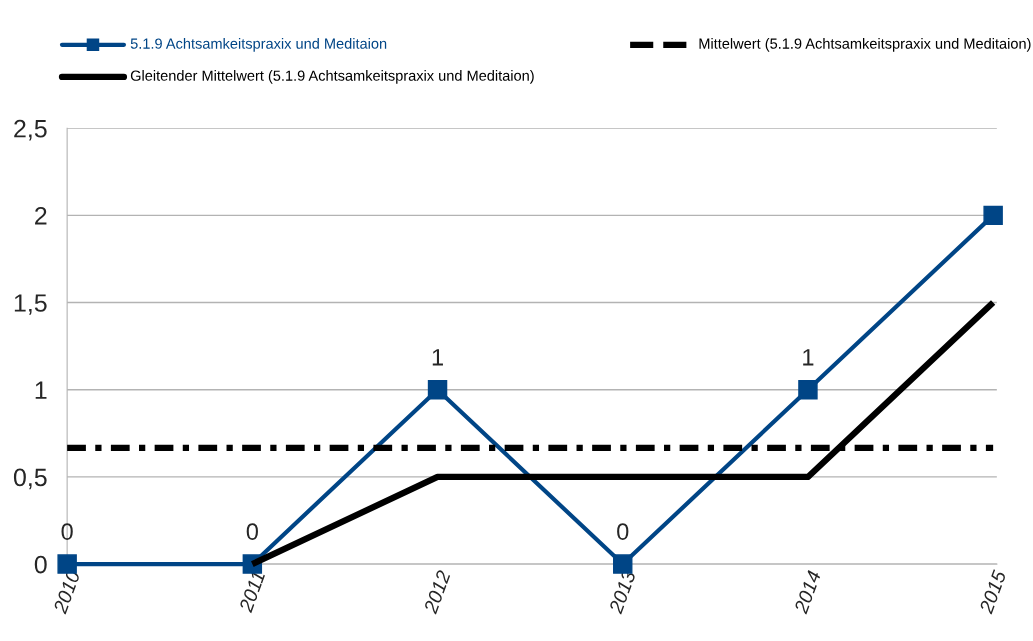  Describe the element at coordinates (41, 390) in the screenshot. I see `y-tick-label: 1` at that location.